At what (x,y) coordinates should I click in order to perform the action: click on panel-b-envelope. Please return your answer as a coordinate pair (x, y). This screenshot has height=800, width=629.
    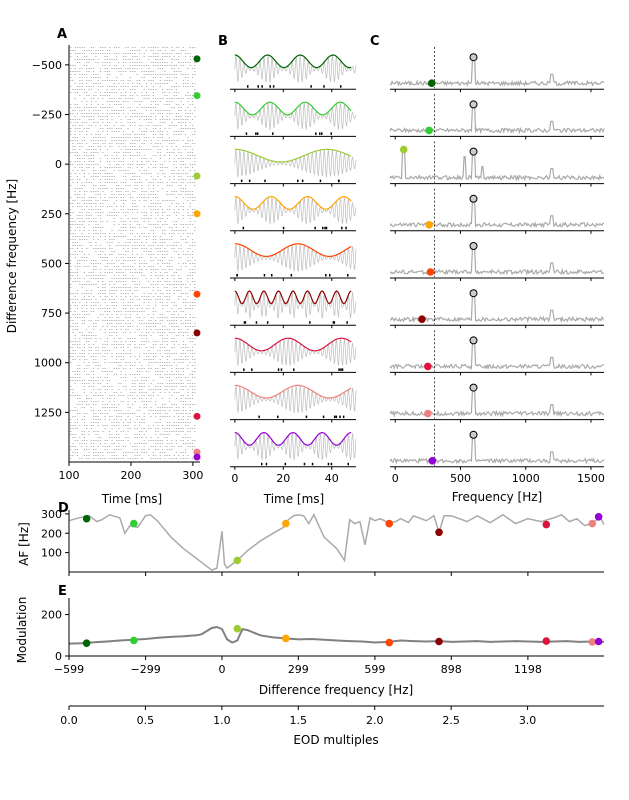
    Looking at the image, I should click on (293, 297).